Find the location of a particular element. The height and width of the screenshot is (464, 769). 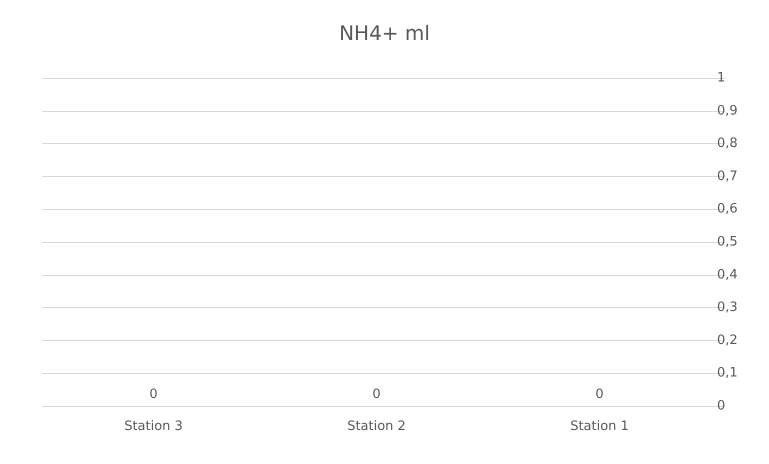

chart-title: NH4+ ml is located at coordinates (384, 33).